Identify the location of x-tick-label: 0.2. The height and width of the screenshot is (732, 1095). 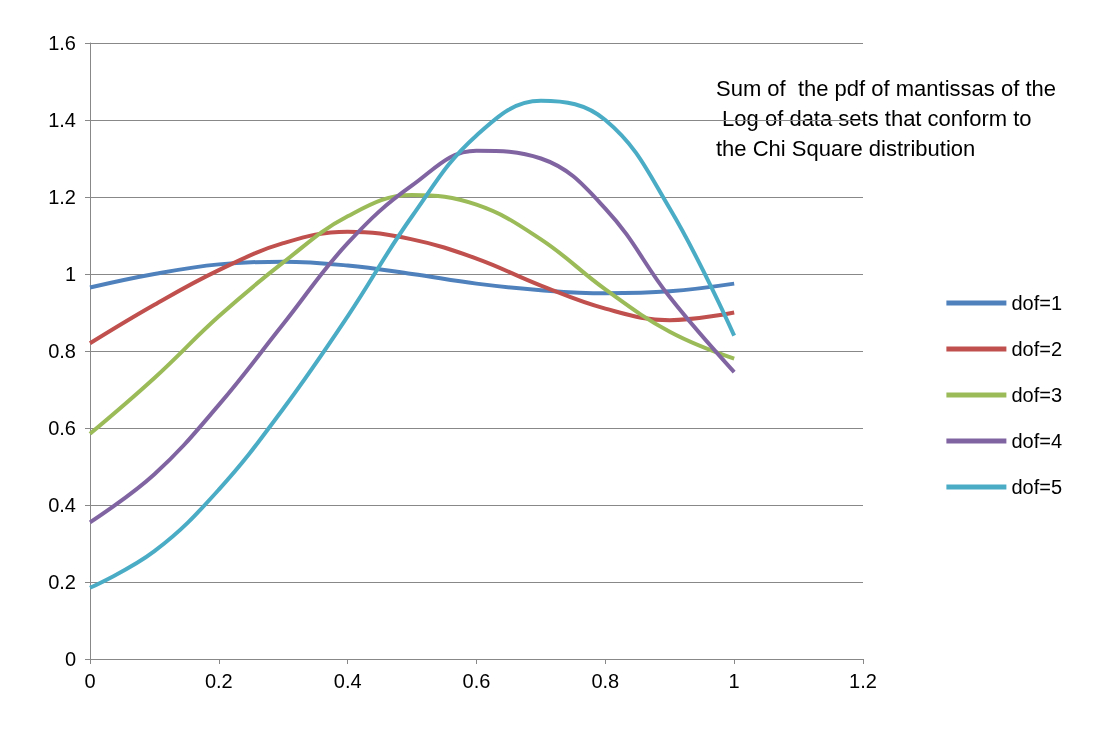
(218, 681).